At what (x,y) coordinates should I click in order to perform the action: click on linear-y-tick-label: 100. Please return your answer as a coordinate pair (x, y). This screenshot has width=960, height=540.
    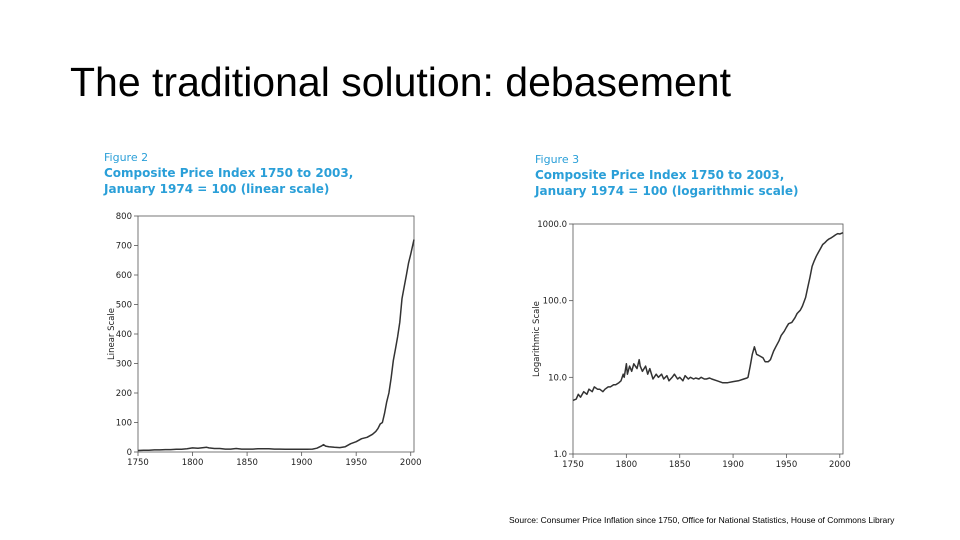
    Looking at the image, I should click on (124, 424).